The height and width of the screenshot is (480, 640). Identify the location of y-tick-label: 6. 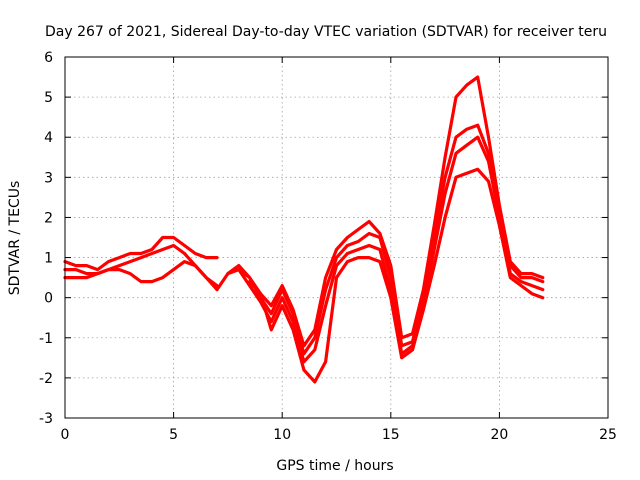
(48, 58).